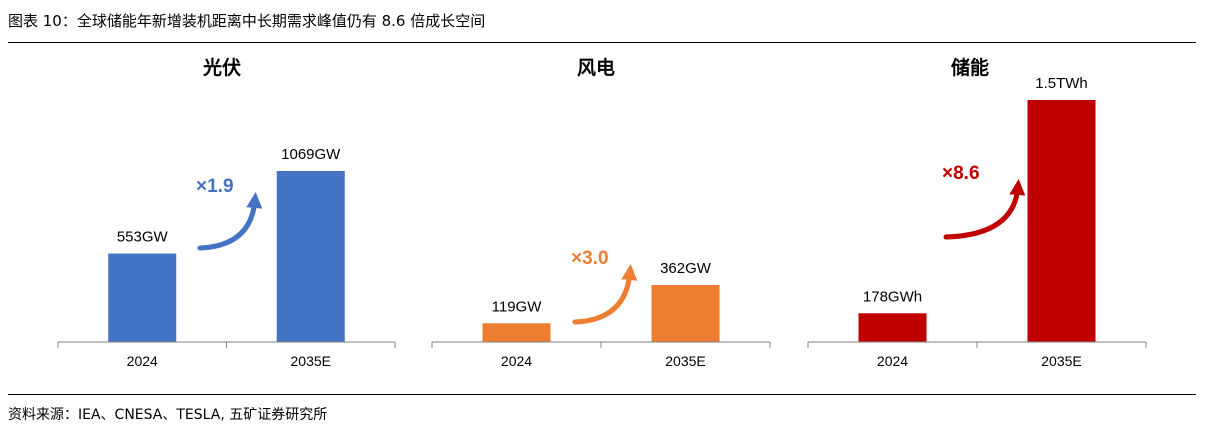 The image size is (1210, 435). I want to click on growth-multiplier-label: ×8.6, so click(961, 173).